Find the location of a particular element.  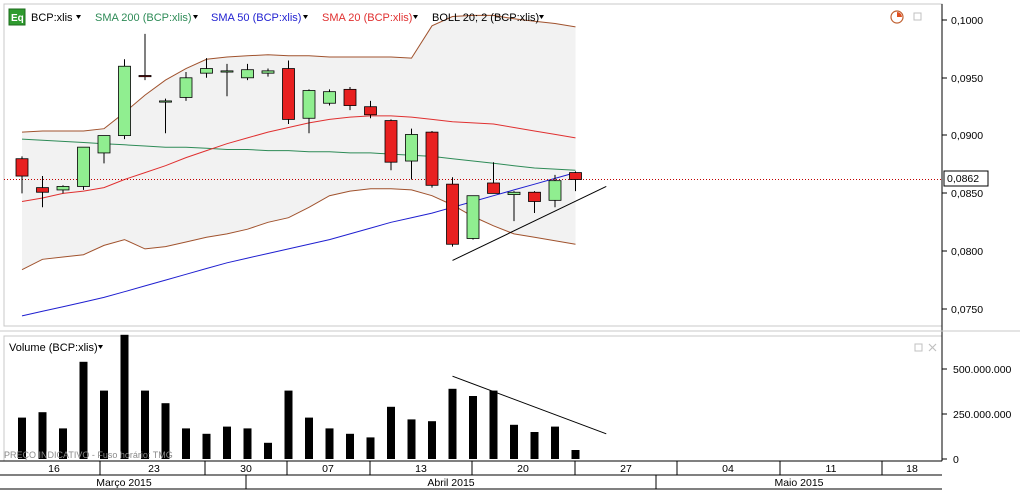

date-label: 07 is located at coordinates (328, 469).